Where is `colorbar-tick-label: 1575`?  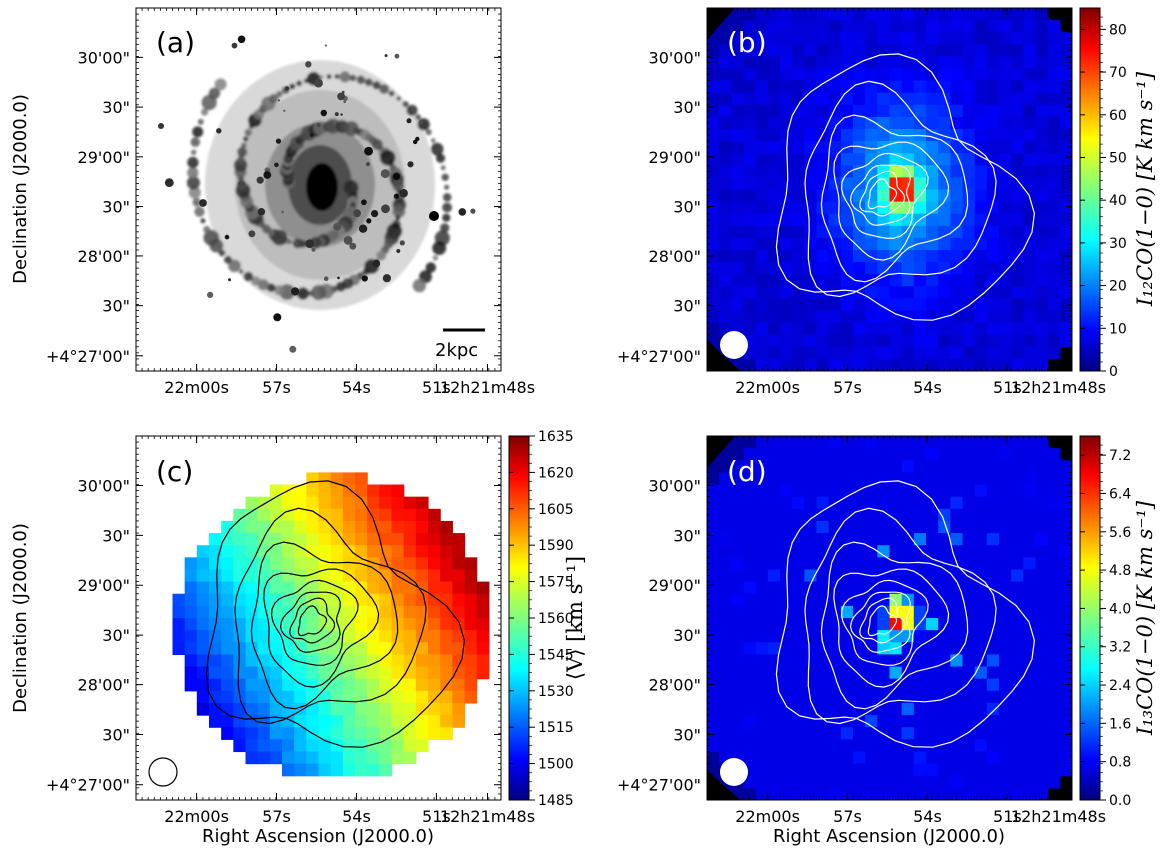 colorbar-tick-label: 1575 is located at coordinates (556, 583).